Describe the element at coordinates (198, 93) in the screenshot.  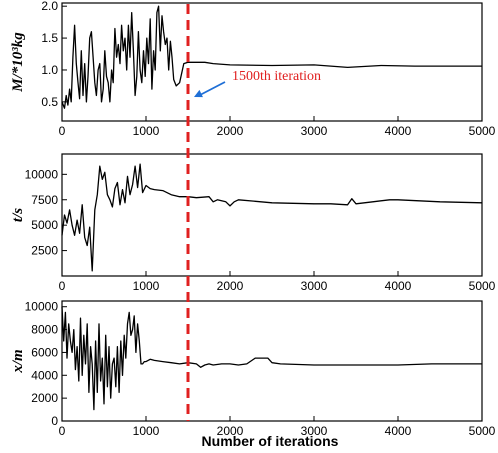
I see `annotation-arrow-head` at that location.